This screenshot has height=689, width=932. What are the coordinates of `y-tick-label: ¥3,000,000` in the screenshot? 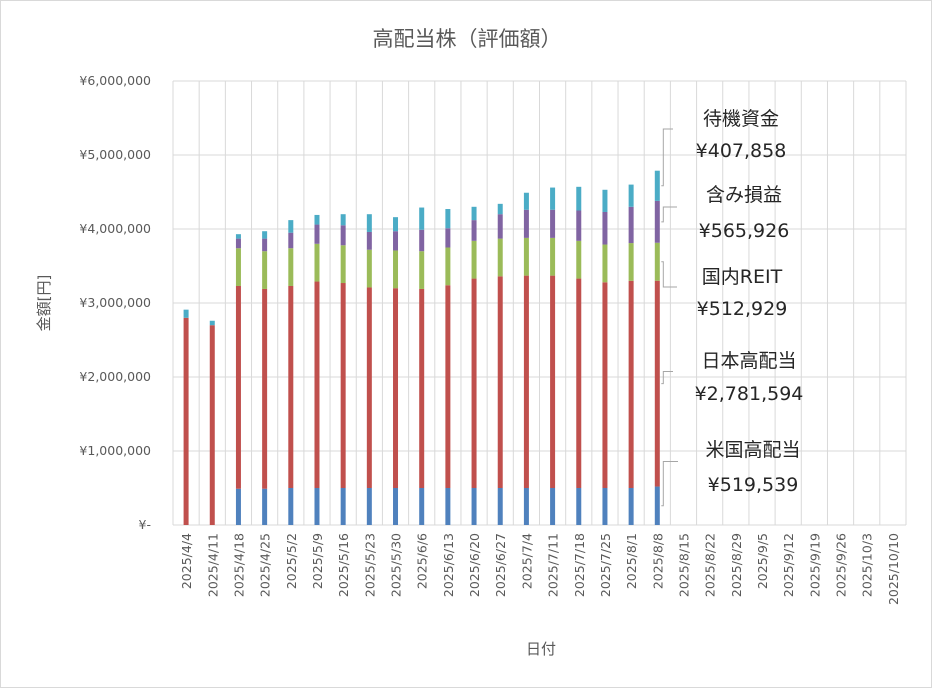 It's located at (115, 302).